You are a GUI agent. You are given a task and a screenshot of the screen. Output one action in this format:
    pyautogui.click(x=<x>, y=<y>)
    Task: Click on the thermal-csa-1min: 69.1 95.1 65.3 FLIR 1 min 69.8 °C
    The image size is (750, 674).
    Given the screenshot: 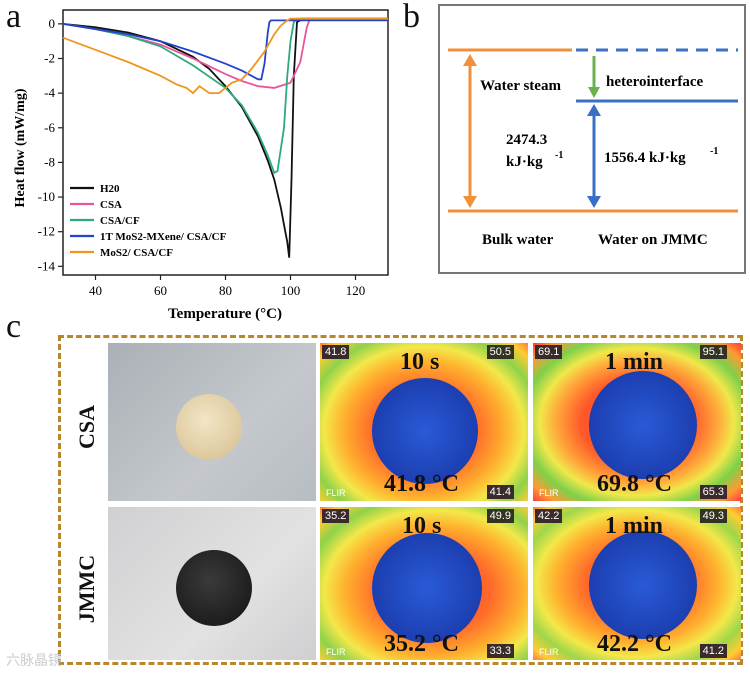 What is the action you would take?
    pyautogui.click(x=637, y=422)
    